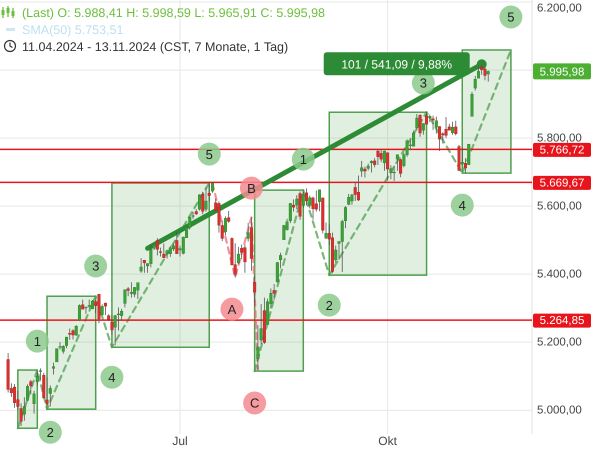 The image size is (595, 450). Describe the element at coordinates (396, 65) in the screenshot. I see `annotation: 101 / 541,09 / 9,88%` at that location.